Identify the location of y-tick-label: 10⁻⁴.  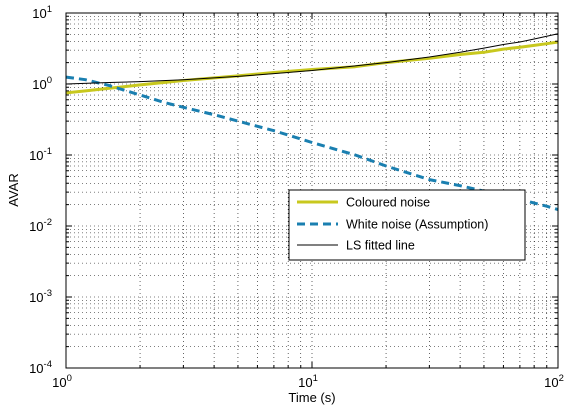
(40, 367).